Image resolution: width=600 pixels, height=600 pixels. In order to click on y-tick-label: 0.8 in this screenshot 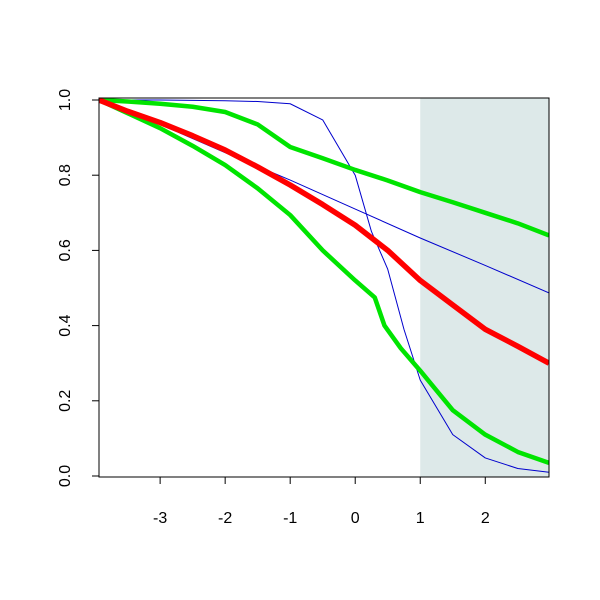, I will do `click(65, 175)`.